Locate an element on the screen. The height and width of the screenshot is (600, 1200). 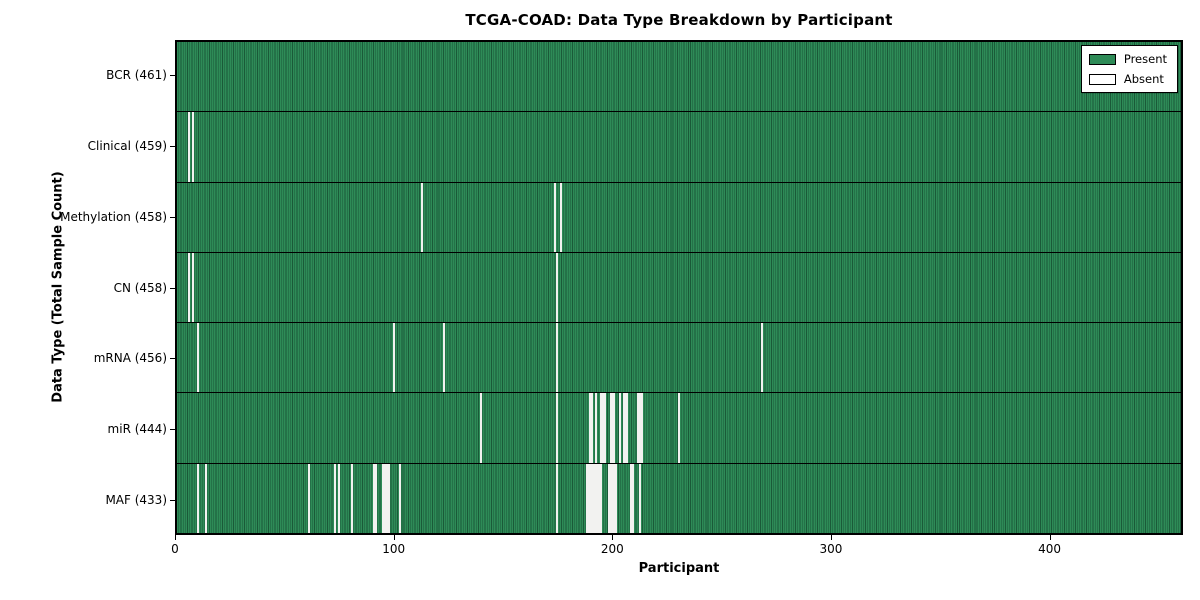
absent-swatch is located at coordinates (1102, 79).